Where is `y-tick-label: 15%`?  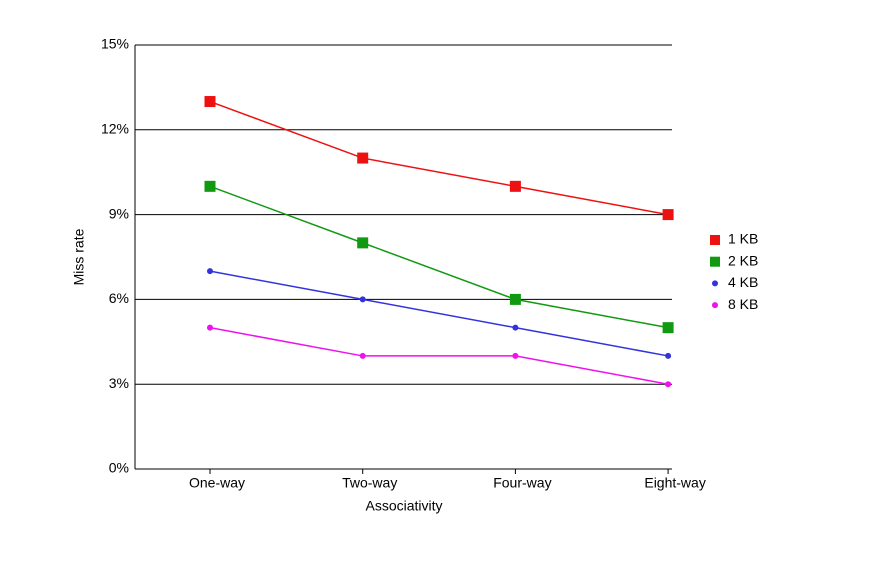
y-tick-label: 15% is located at coordinates (115, 44).